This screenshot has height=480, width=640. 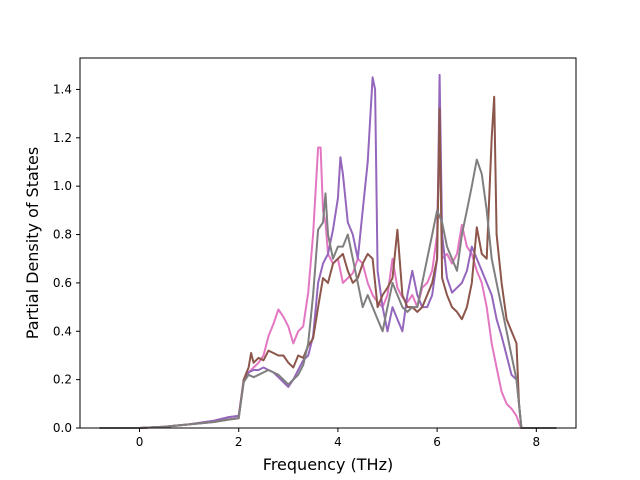 What do you see at coordinates (62, 331) in the screenshot?
I see `y-tick-label: 0.4` at bounding box center [62, 331].